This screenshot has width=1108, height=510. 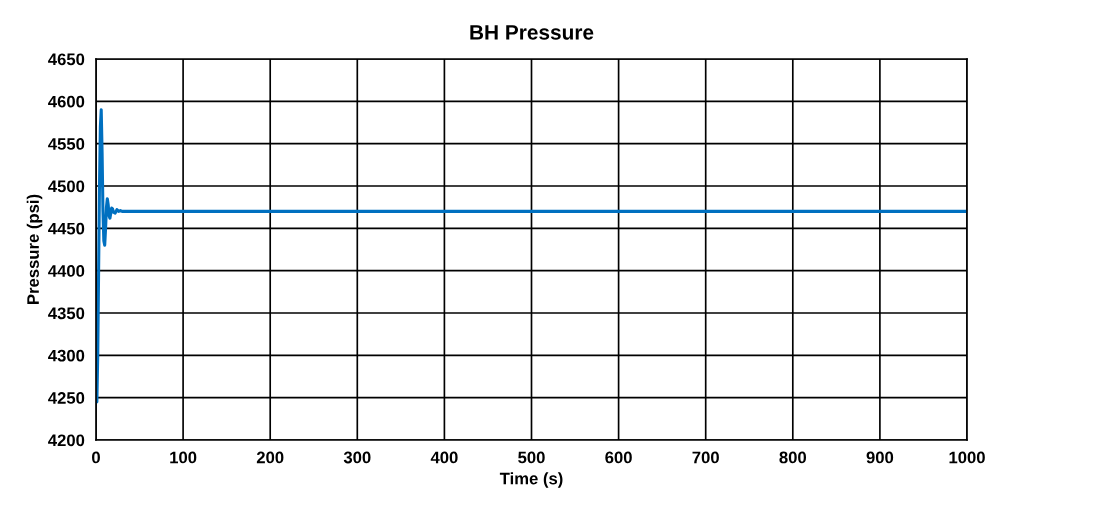 I want to click on x-tick-label: 900, so click(x=880, y=457).